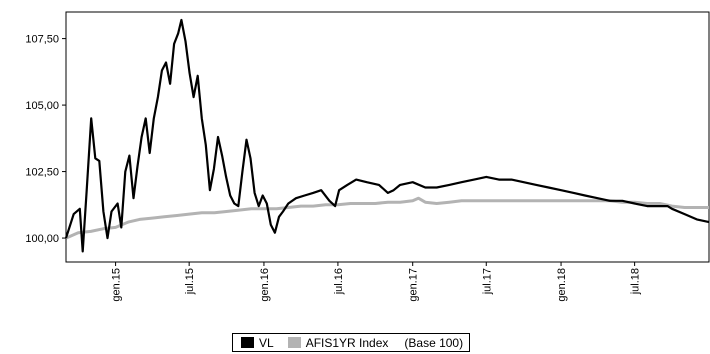 The image size is (710, 354). What do you see at coordinates (265, 285) in the screenshot?
I see `x-tick-label: gen.16` at bounding box center [265, 285].